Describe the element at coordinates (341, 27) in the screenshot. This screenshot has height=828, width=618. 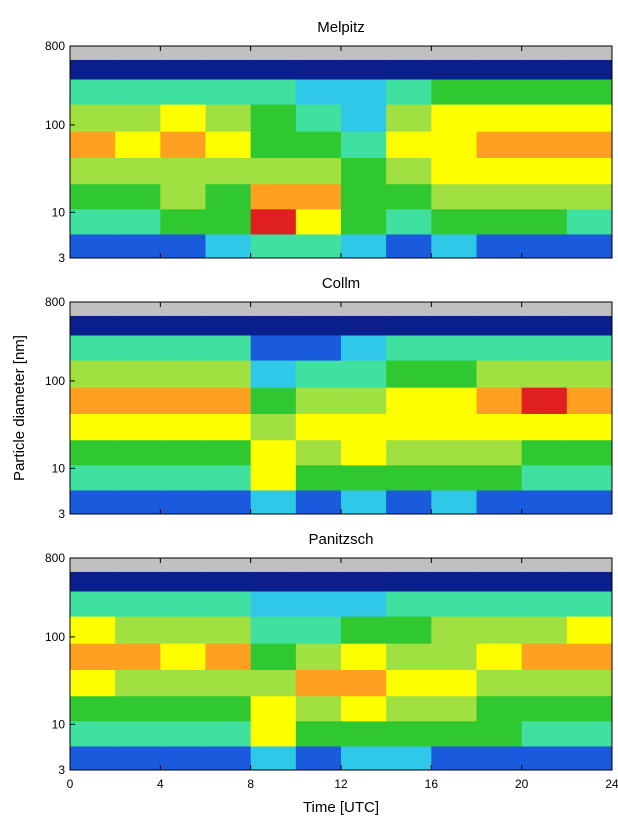
I see `panel-title: Melpitz` at that location.